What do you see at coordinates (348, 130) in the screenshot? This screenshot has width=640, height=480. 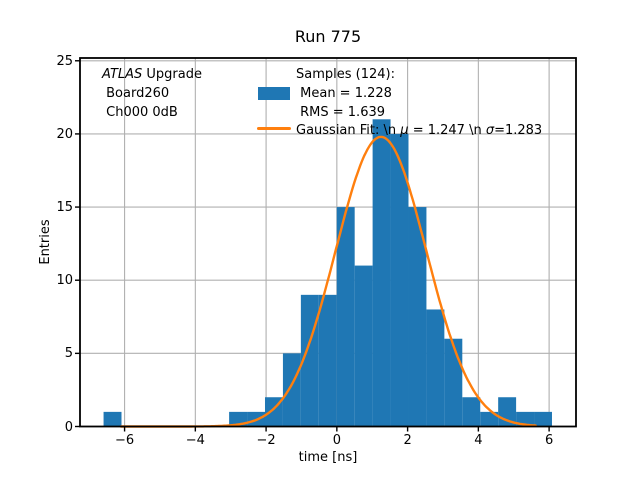 I see `legend-text-segment: Gaussian Fit: \n` at bounding box center [348, 130].